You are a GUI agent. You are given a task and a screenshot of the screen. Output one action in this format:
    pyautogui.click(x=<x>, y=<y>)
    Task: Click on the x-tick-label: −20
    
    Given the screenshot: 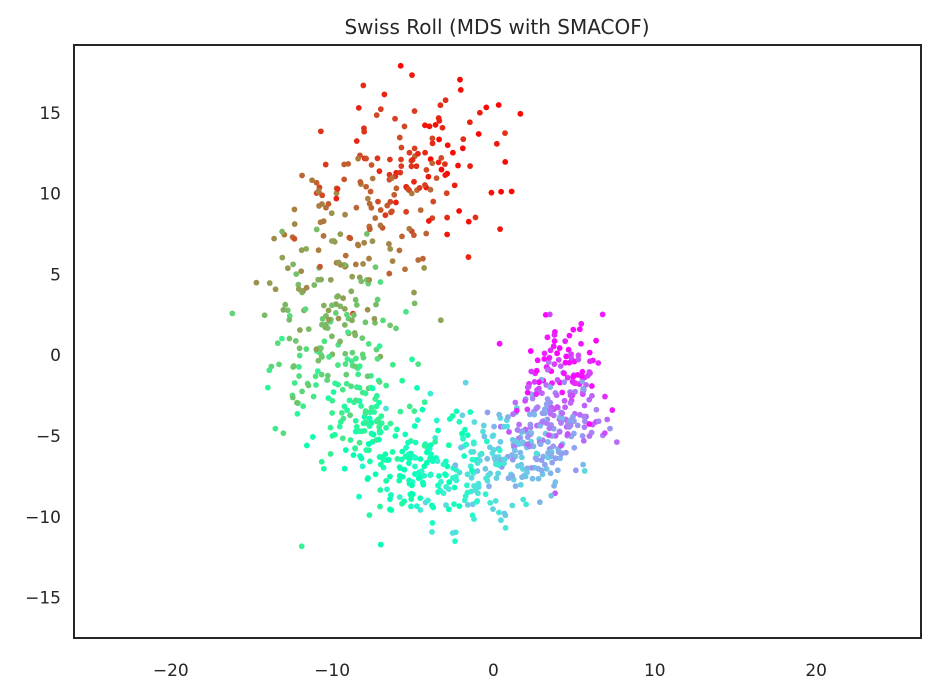 What is the action you would take?
    pyautogui.click(x=171, y=671)
    